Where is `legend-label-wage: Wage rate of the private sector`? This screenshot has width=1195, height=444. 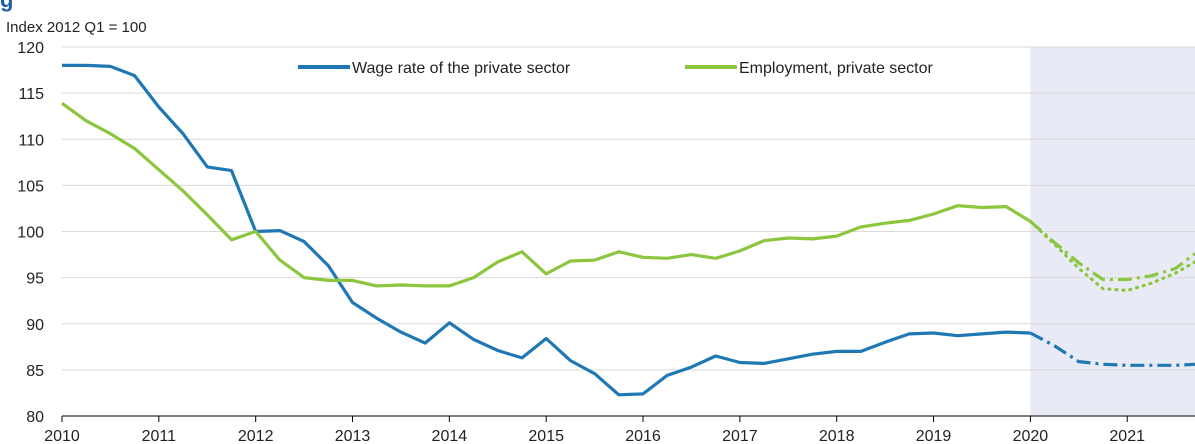
legend-label-wage: Wage rate of the private sector is located at coordinates (461, 68).